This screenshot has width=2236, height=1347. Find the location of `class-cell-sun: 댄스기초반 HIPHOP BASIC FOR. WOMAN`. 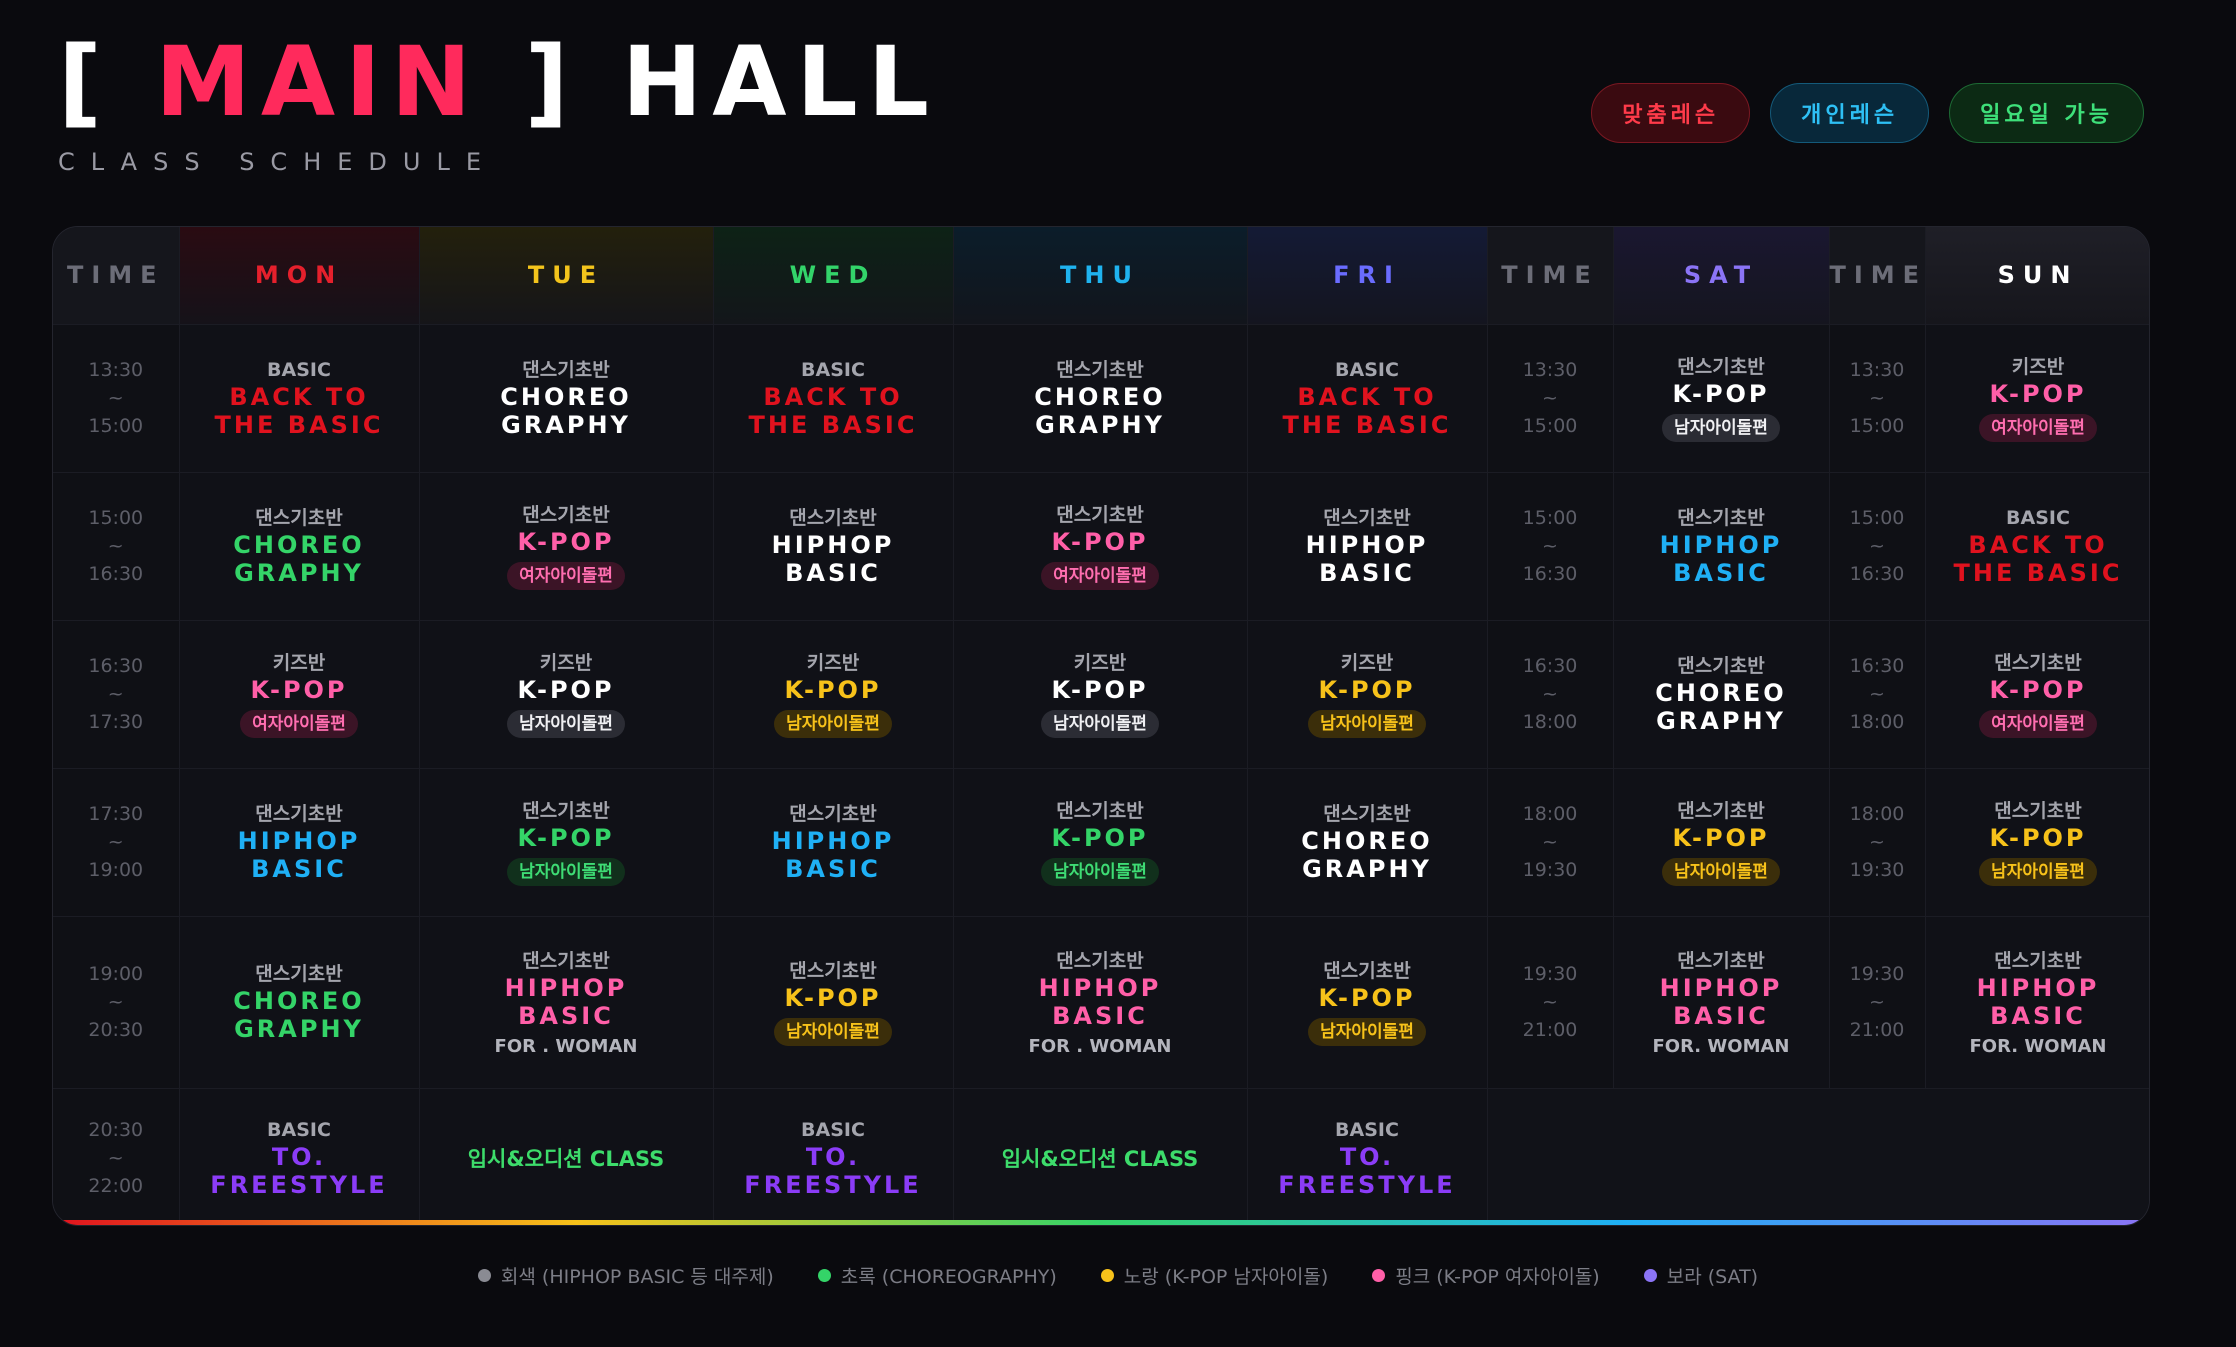

class-cell-sun: 댄스기초반 HIPHOP BASIC FOR. WOMAN is located at coordinates (2037, 1002).